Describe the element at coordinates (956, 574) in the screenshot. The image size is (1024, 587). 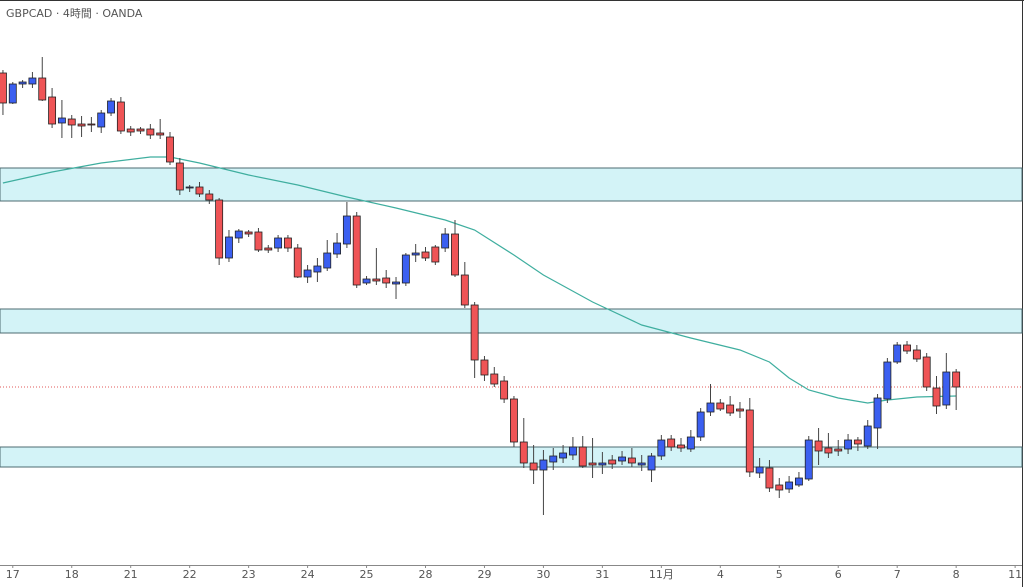
I see `x-tick-label: 8` at that location.